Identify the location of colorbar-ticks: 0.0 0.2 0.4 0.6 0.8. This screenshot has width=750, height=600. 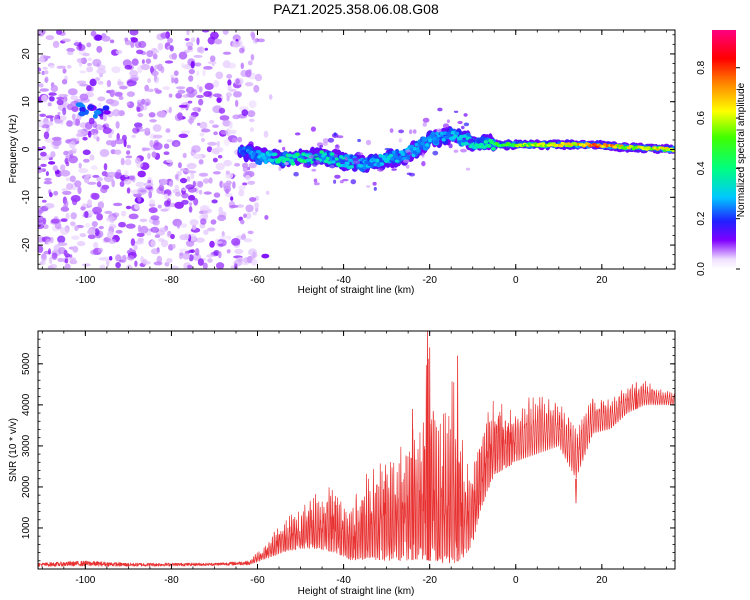
(718, 168).